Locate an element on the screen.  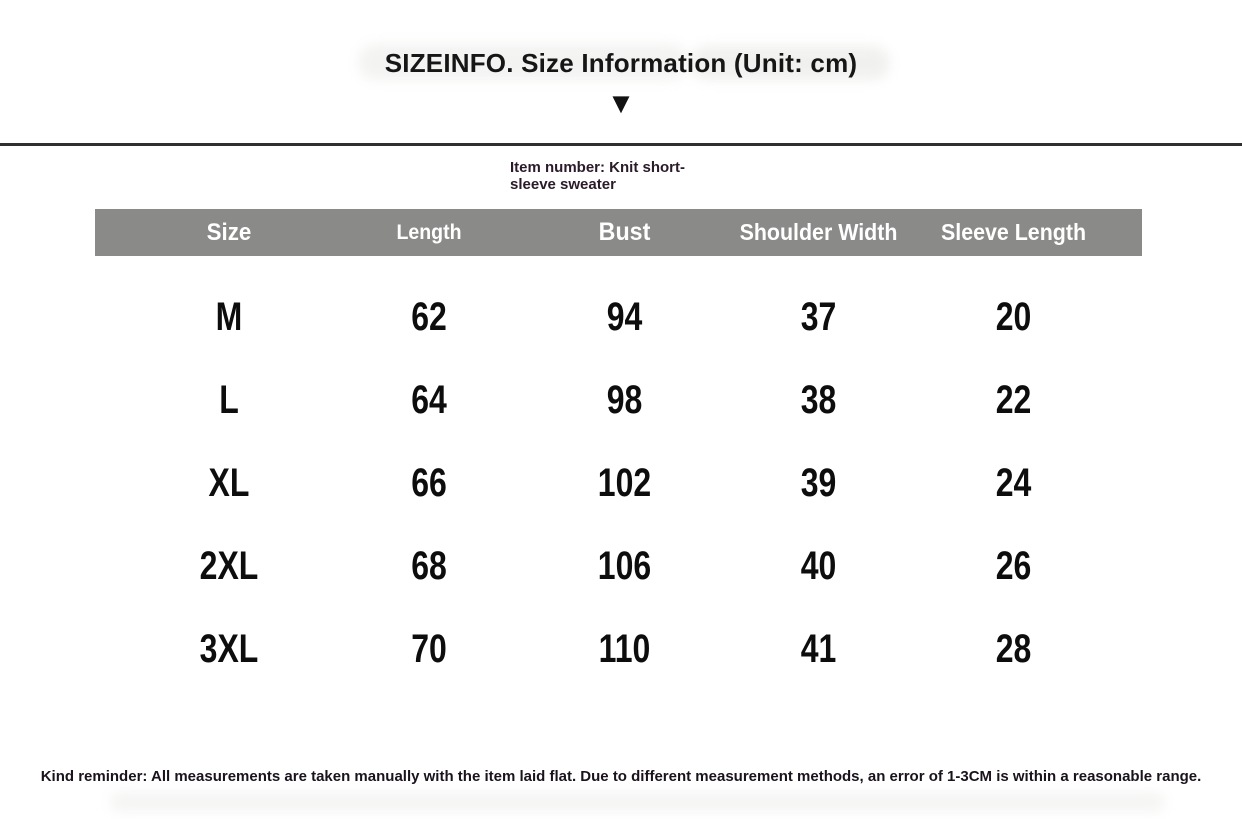
table-cell: 70 is located at coordinates (429, 649).